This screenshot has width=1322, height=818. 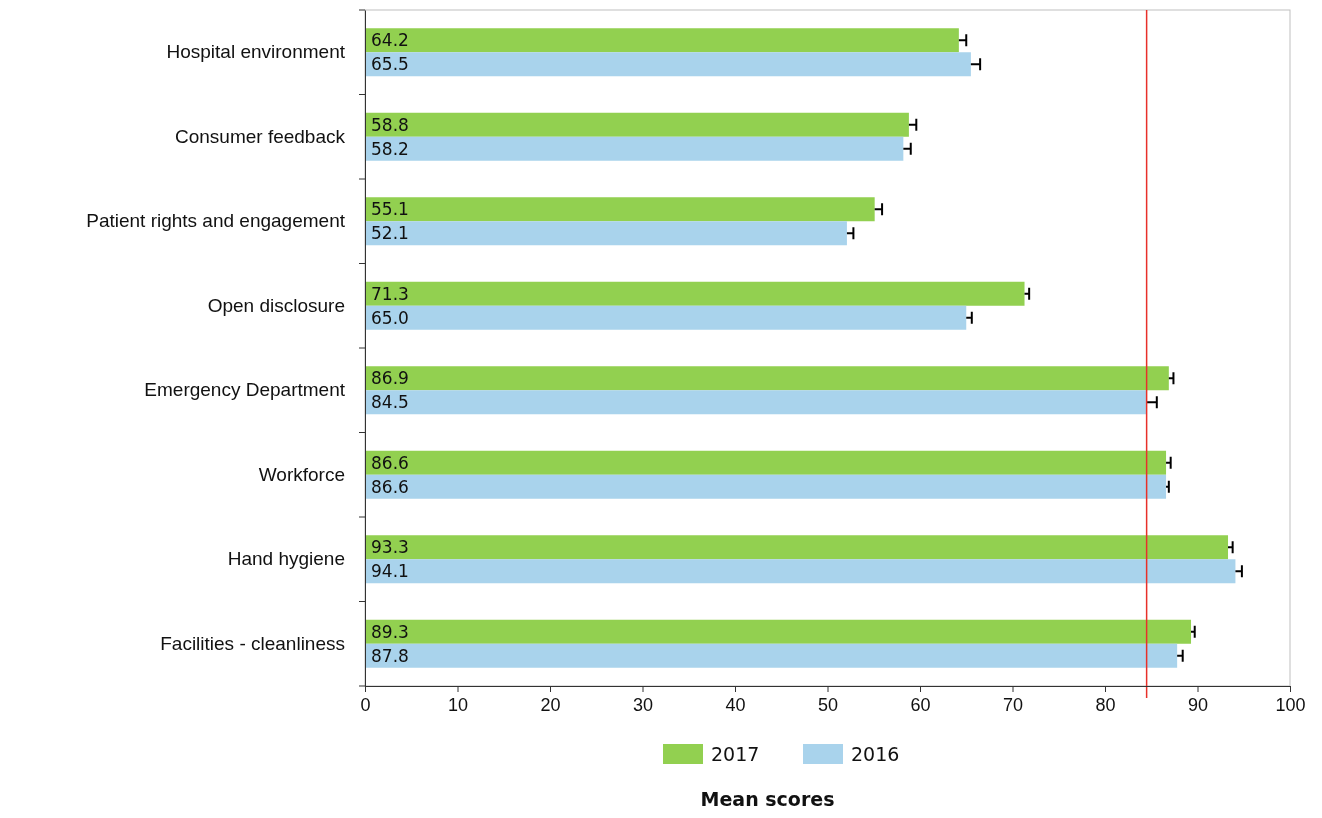 What do you see at coordinates (1290, 705) in the screenshot?
I see `x-tick-label: 100` at bounding box center [1290, 705].